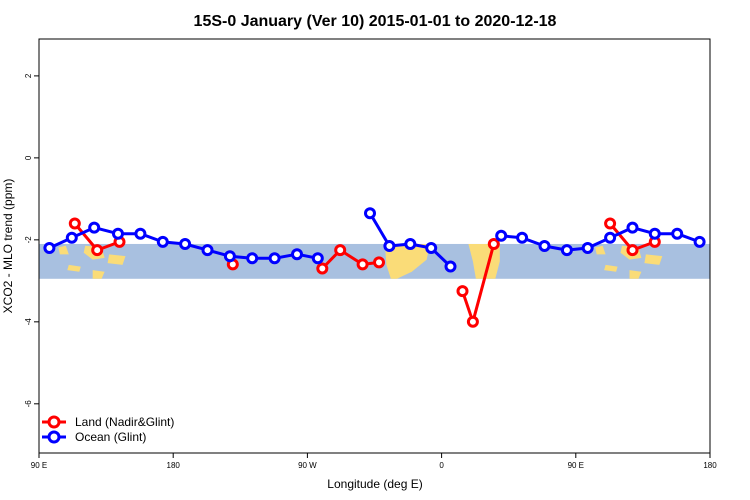 Image resolution: width=750 pixels, height=500 pixels. I want to click on y-tick-label: -4, so click(28, 322).